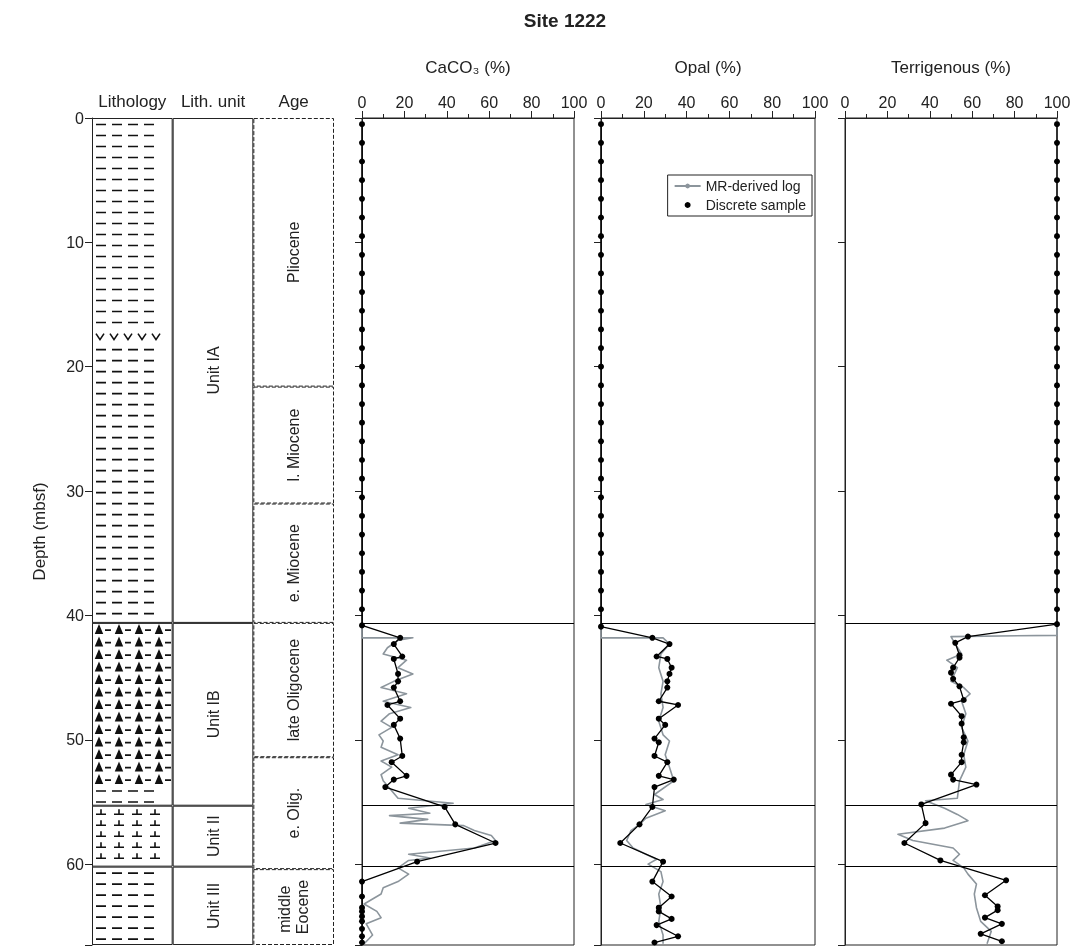  I want to click on series-label: Unit IB, so click(213, 714).